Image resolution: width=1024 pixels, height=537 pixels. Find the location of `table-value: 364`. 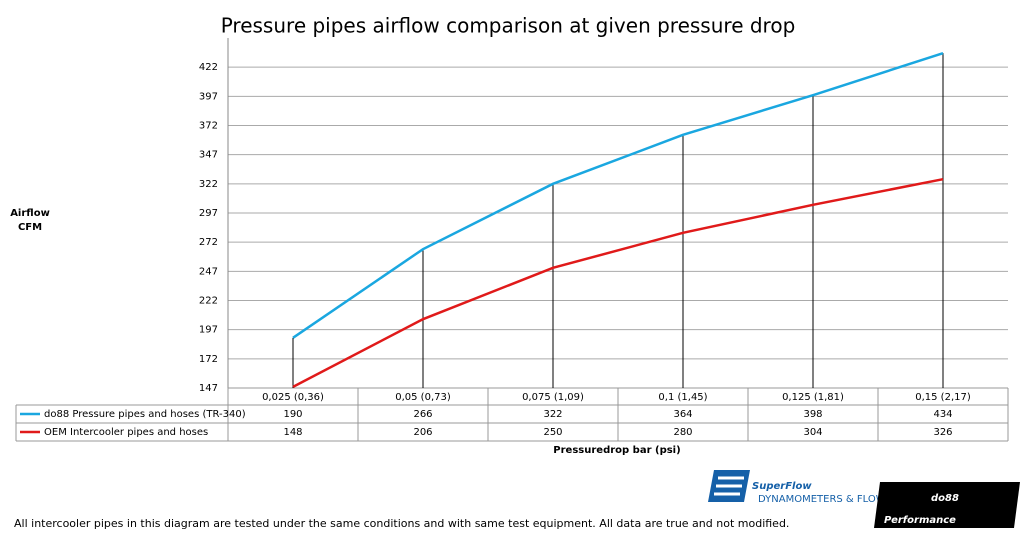

table-value: 364 is located at coordinates (682, 414).